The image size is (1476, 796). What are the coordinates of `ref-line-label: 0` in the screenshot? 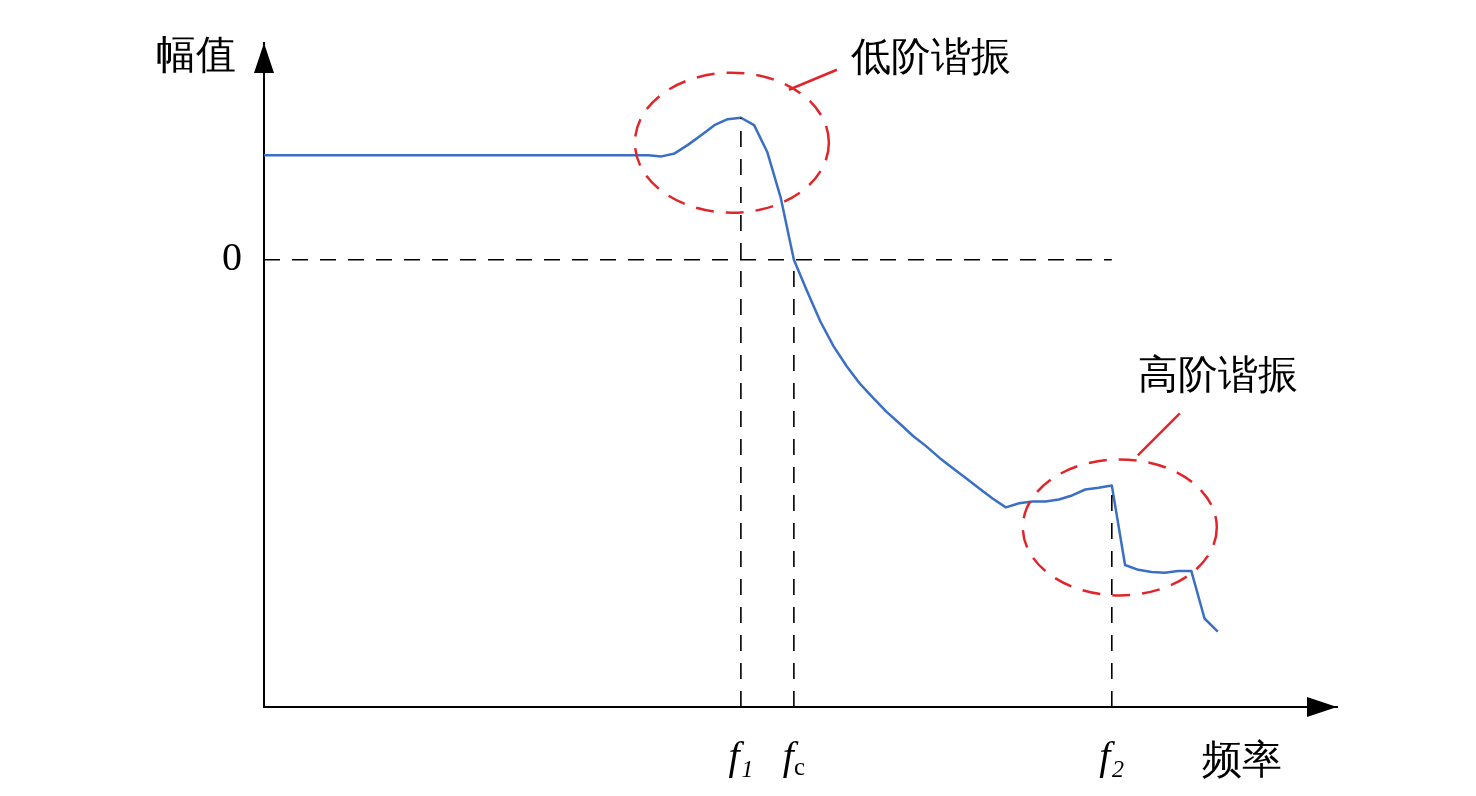 It's located at (232, 257).